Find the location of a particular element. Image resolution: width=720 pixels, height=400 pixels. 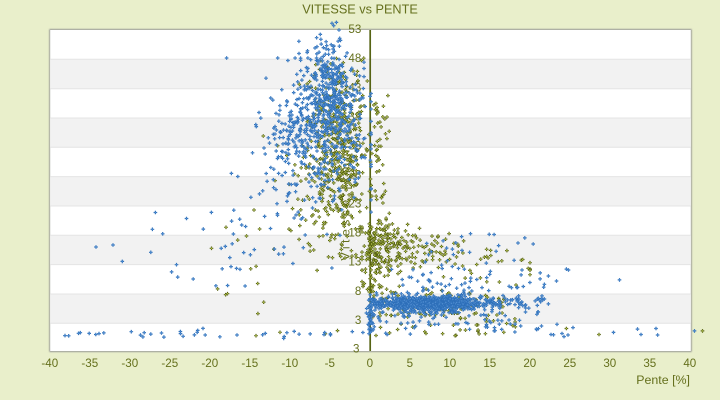

svg-text: 48 is located at coordinates (354, 58).